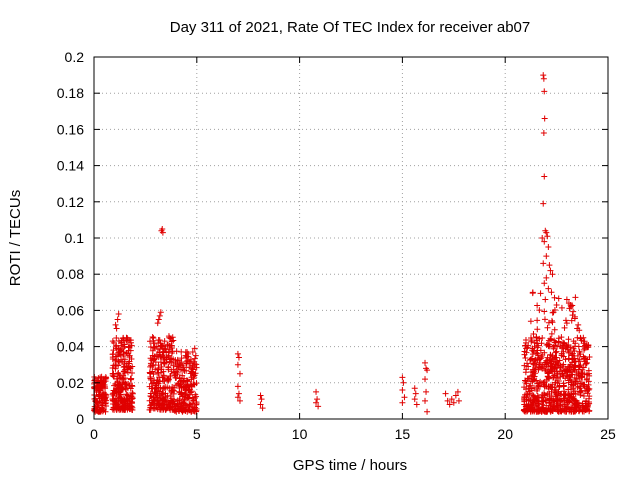 This screenshot has height=480, width=640. What do you see at coordinates (70, 129) in the screenshot?
I see `y-tick-label: 0.16` at bounding box center [70, 129].